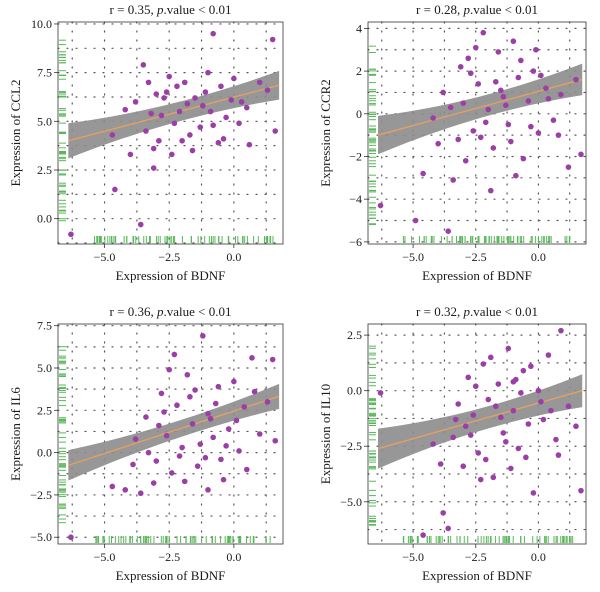 Image resolution: width=600 pixels, height=592 pixels. What do you see at coordinates (476, 557) in the screenshot?
I see `x-tick-label: −2.5` at bounding box center [476, 557].